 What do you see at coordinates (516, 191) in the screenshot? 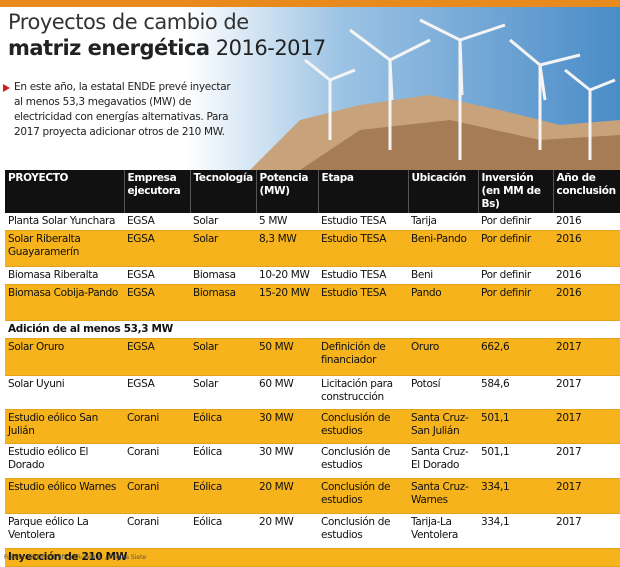
I see `column-header: Inversión (en MM de Bs)` at bounding box center [516, 191].